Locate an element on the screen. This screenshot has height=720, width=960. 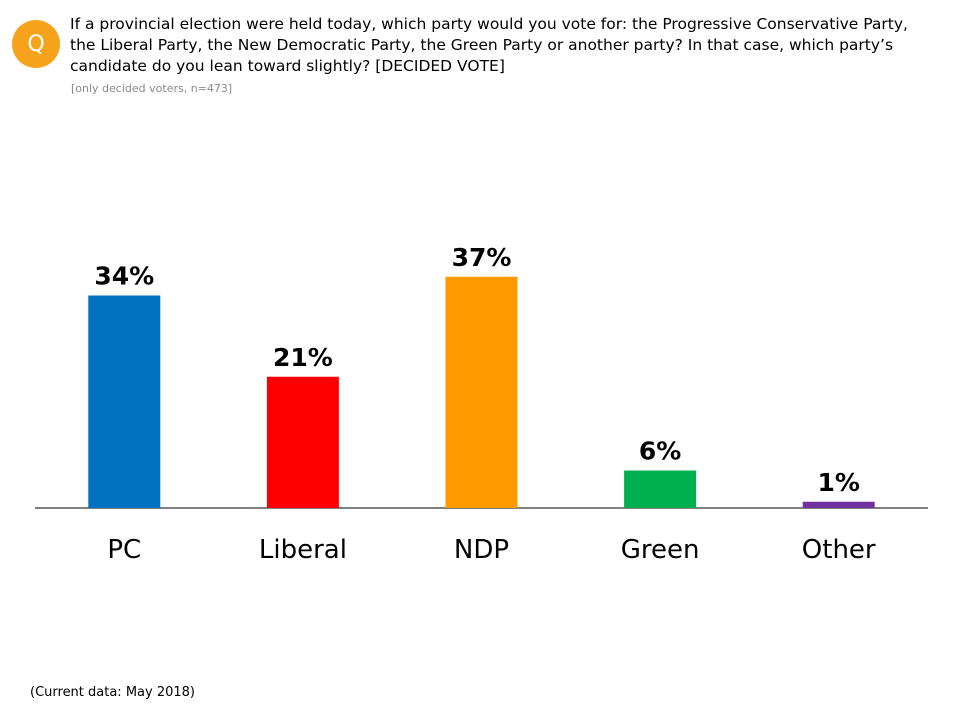
data-label-ndp: 37% is located at coordinates (482, 257).